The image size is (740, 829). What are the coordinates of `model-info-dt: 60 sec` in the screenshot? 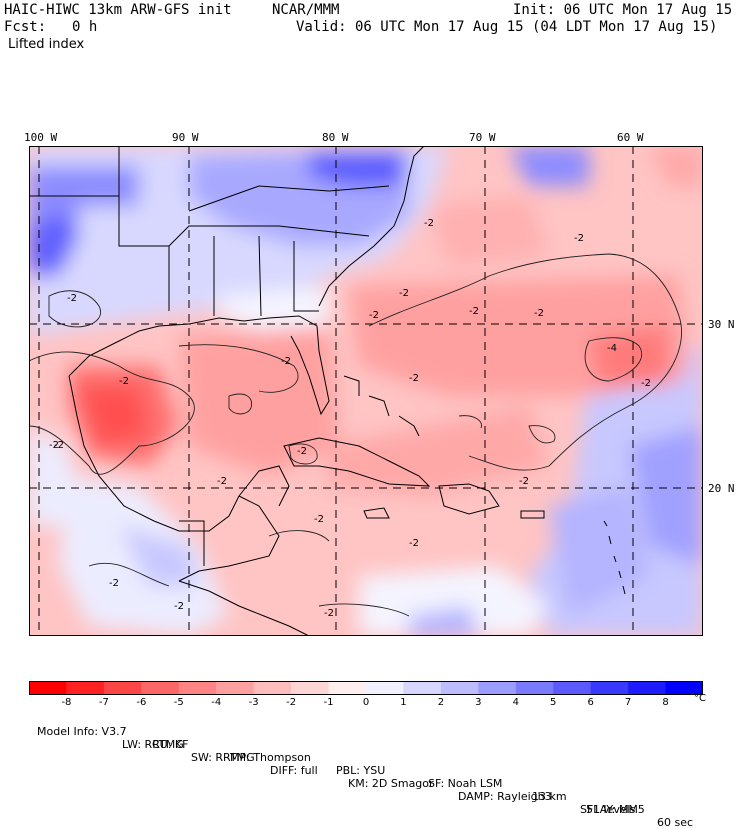 It's located at (675, 822).